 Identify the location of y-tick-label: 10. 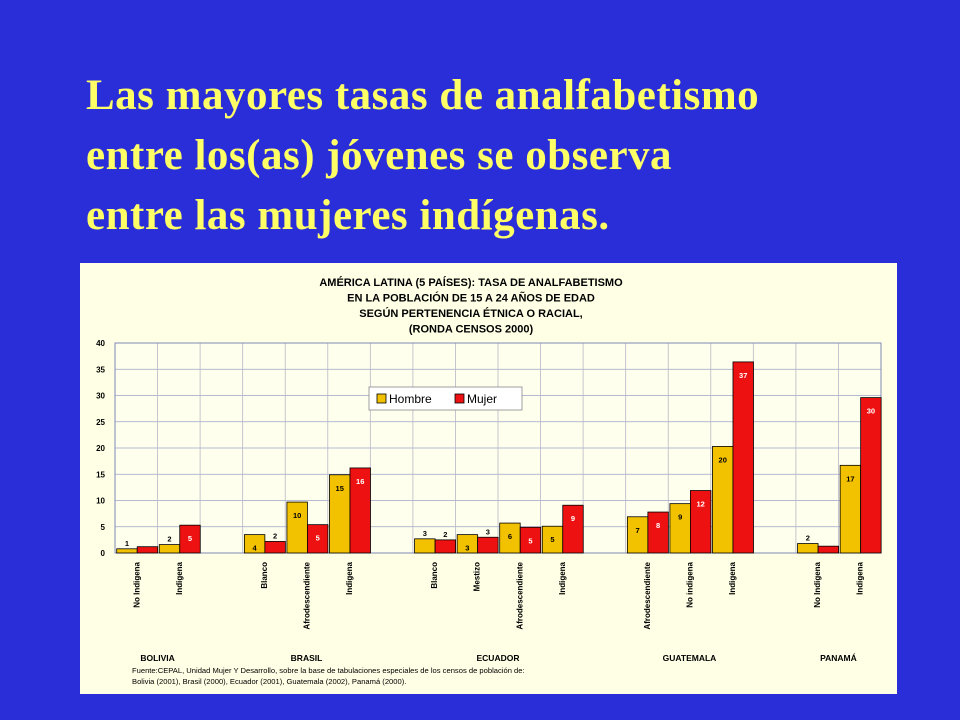
(100, 501).